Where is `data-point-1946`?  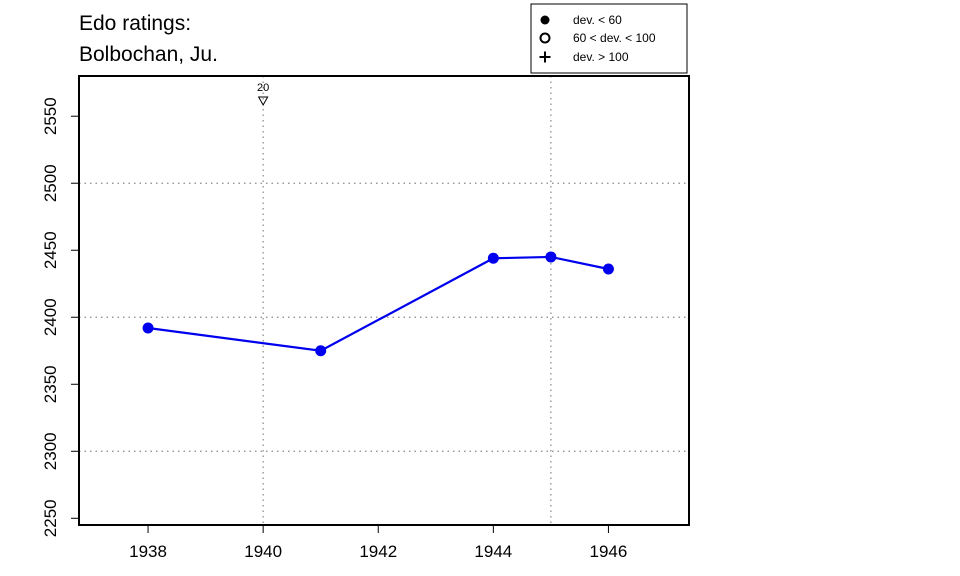 data-point-1946 is located at coordinates (608, 269).